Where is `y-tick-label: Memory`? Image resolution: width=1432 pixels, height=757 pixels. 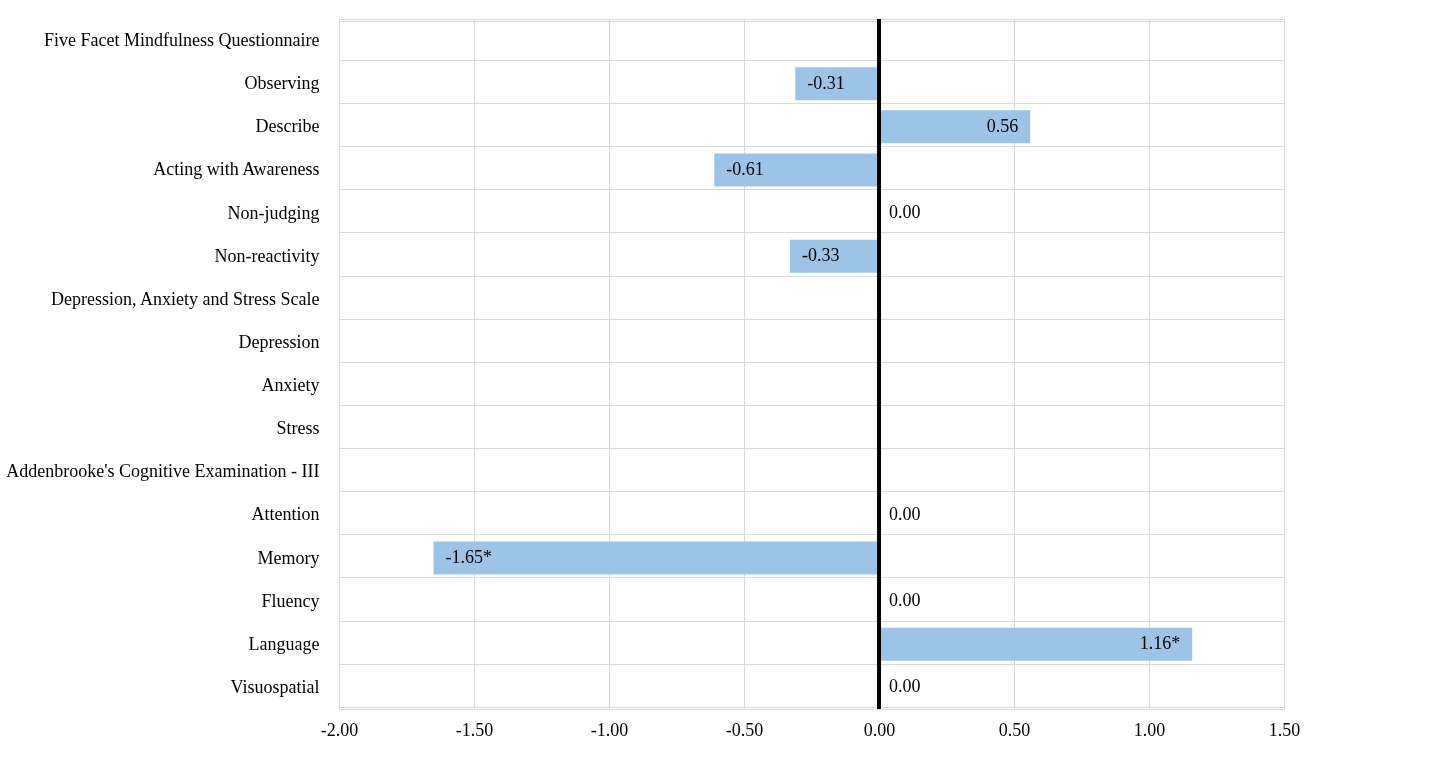
y-tick-label: Memory is located at coordinates (288, 557).